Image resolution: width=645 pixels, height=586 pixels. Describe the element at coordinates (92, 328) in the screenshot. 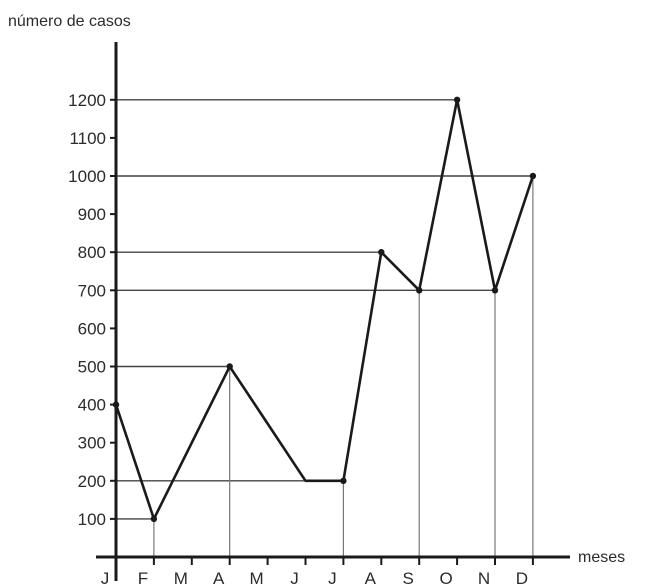

I see `y-tick-label: 600` at that location.